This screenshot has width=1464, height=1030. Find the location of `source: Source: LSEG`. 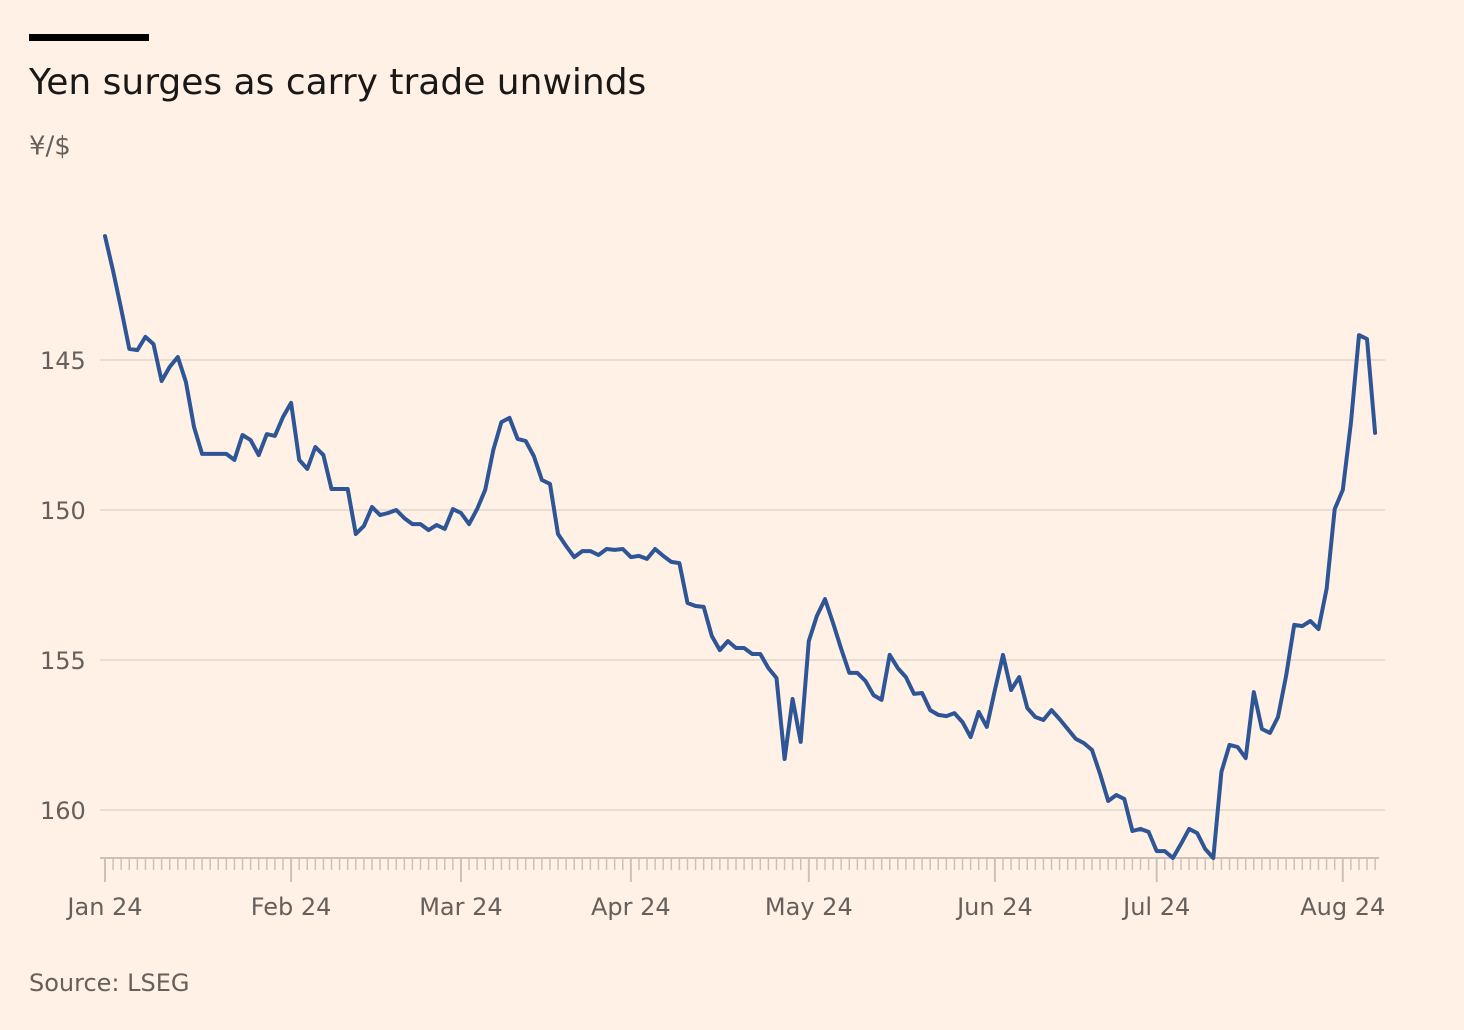

source: Source: LSEG is located at coordinates (109, 983).